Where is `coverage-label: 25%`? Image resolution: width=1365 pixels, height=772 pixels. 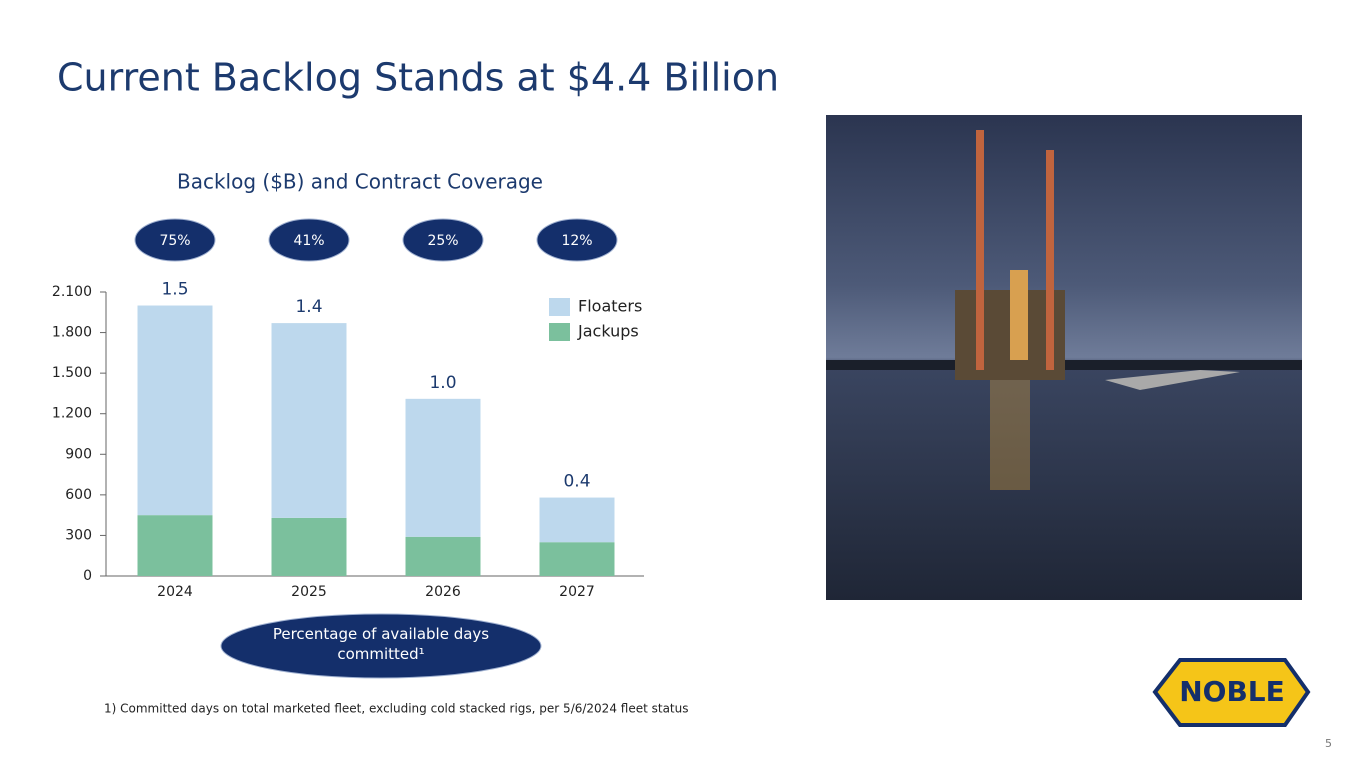
coverage-label: 25% is located at coordinates (442, 241).